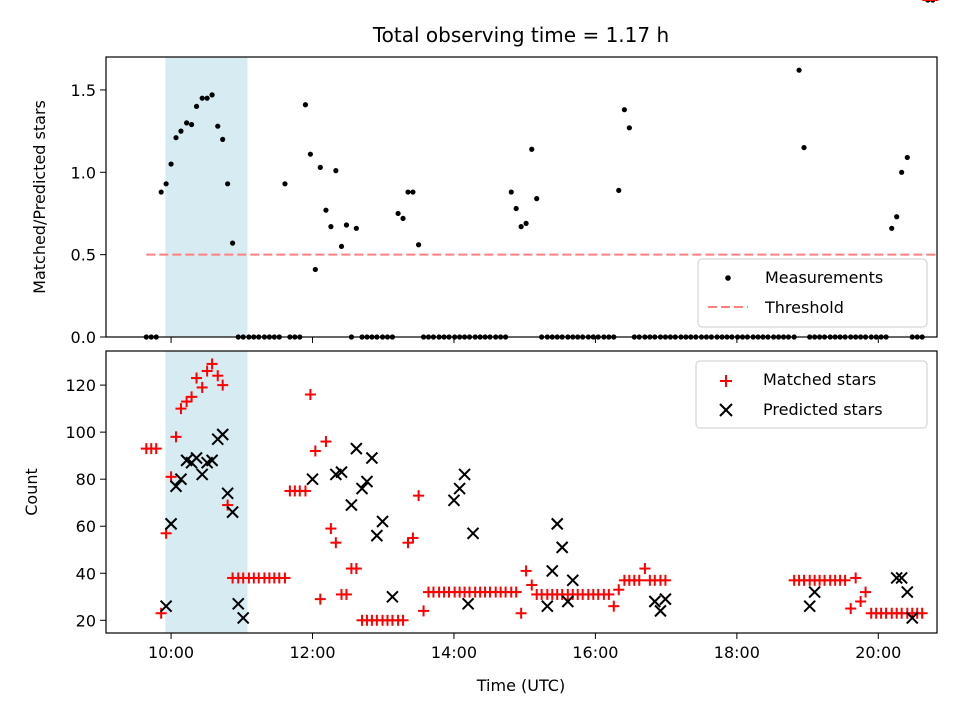 Image resolution: width=960 pixels, height=720 pixels. I want to click on chart-title: Total observing time = 1.17 h, so click(520, 35).